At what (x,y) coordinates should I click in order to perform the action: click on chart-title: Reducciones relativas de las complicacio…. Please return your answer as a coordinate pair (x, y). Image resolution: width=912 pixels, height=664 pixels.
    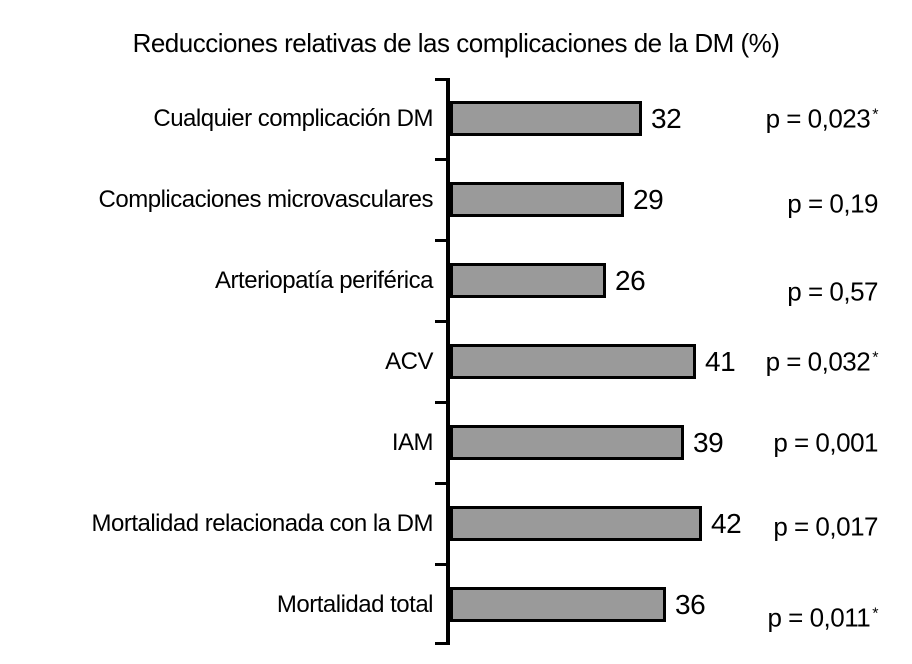
    Looking at the image, I should click on (456, 43).